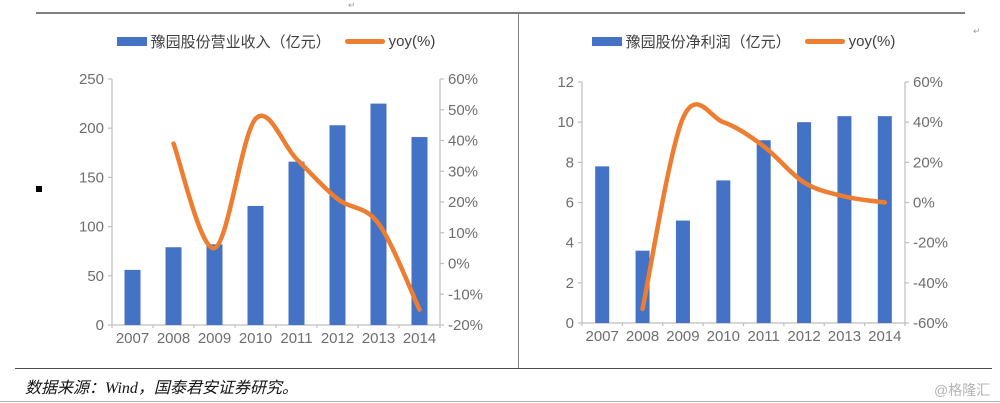 The width and height of the screenshot is (1000, 403). Describe the element at coordinates (91, 79) in the screenshot. I see `left-axis-tick-label: 250` at that location.